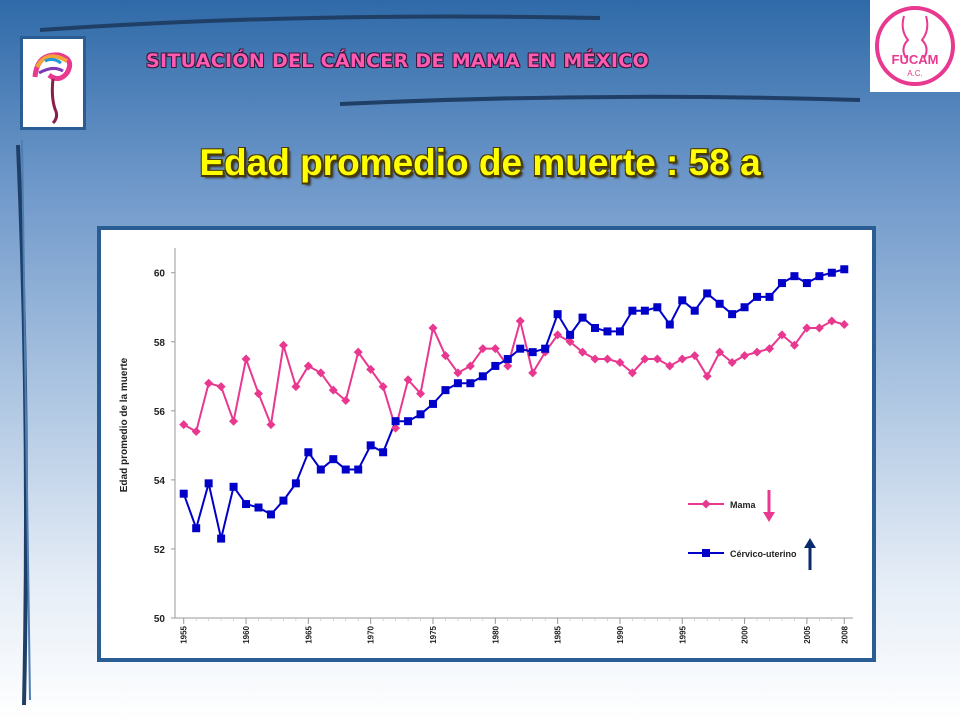 The height and width of the screenshot is (720, 960). Describe the element at coordinates (433, 634) in the screenshot. I see `x-tick-label: 1975` at that location.